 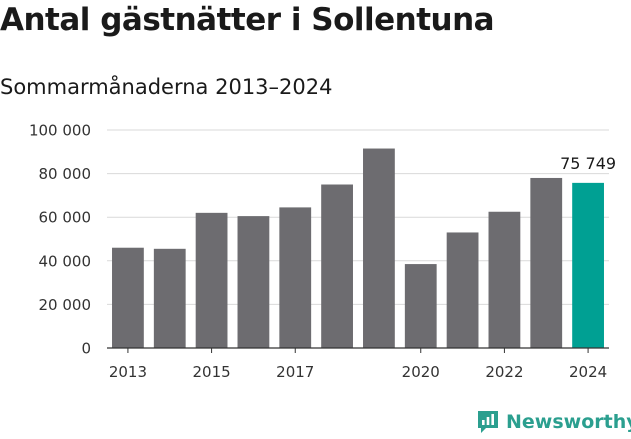 What do you see at coordinates (337, 266) in the screenshot?
I see `bar-2018` at bounding box center [337, 266].